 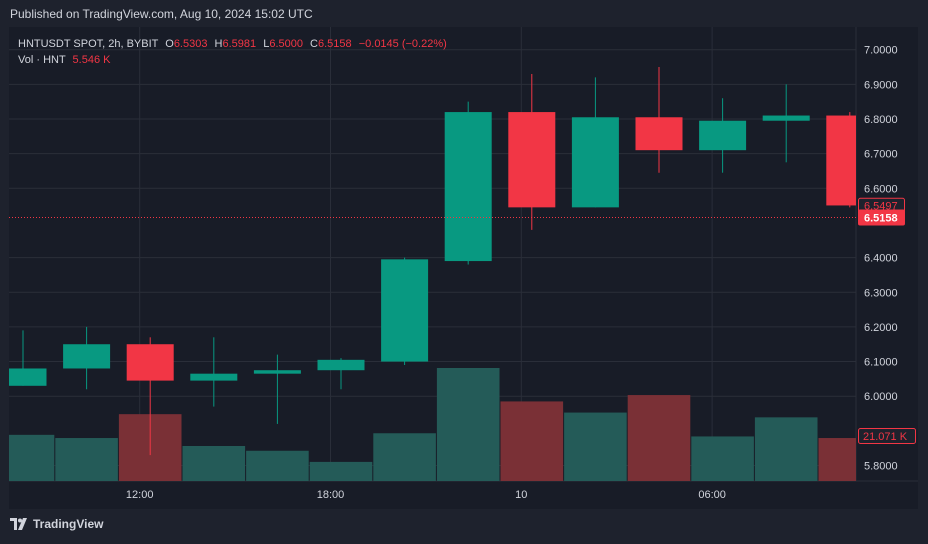 I want to click on volume-value-tag, so click(x=887, y=436).